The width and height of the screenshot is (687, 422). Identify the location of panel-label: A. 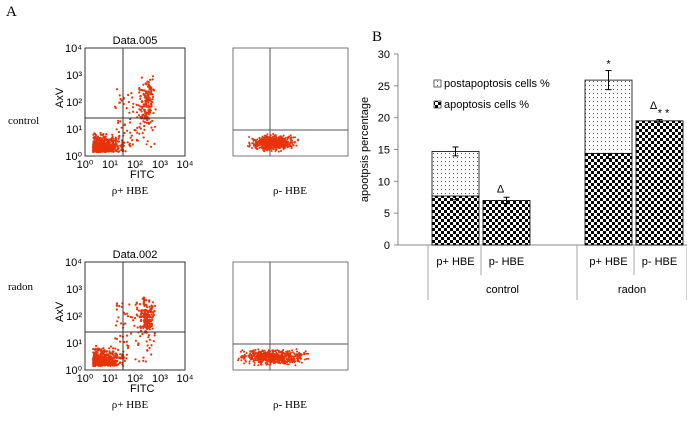
(11, 12).